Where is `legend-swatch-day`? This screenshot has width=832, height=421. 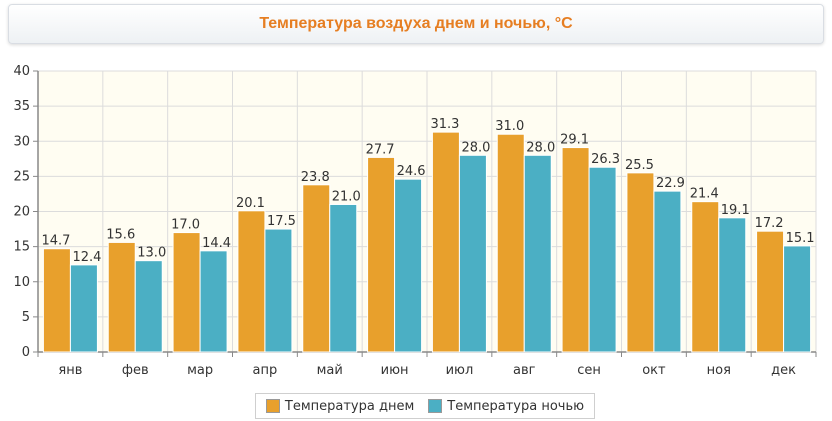 legend-swatch-day is located at coordinates (272, 406).